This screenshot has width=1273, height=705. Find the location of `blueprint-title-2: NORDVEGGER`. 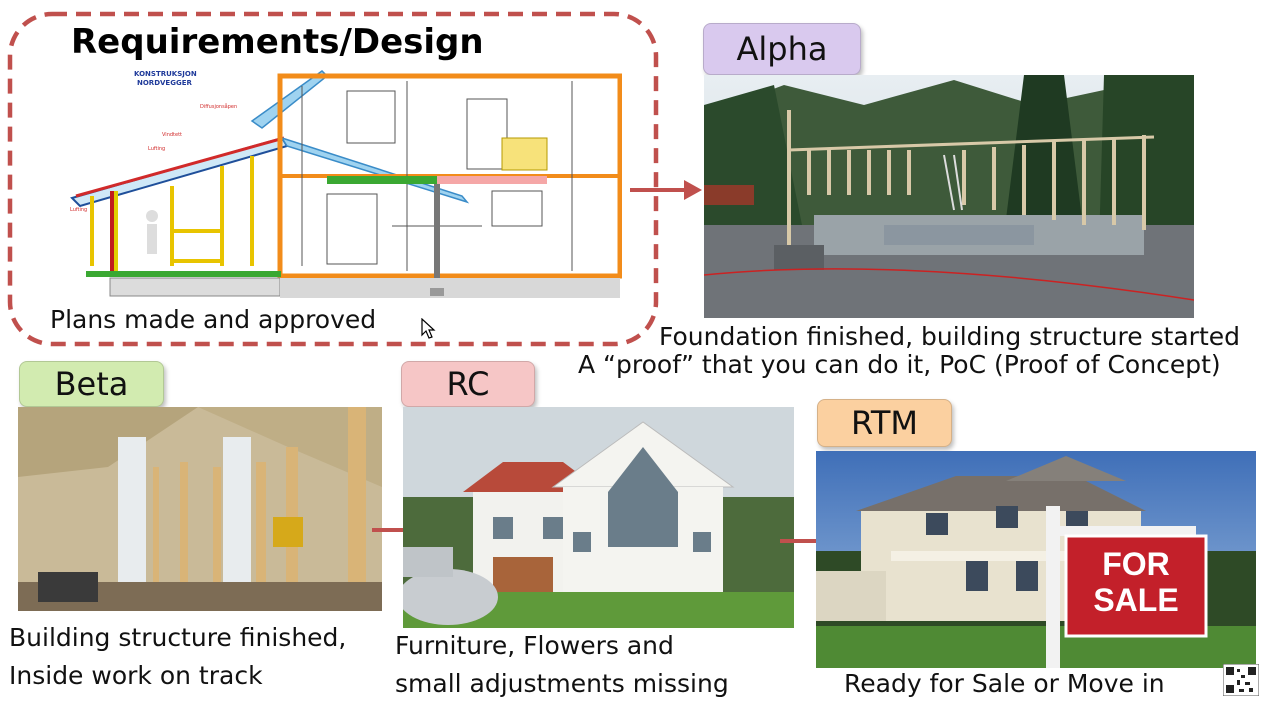

blueprint-title-2: NORDVEGGER is located at coordinates (164, 83).